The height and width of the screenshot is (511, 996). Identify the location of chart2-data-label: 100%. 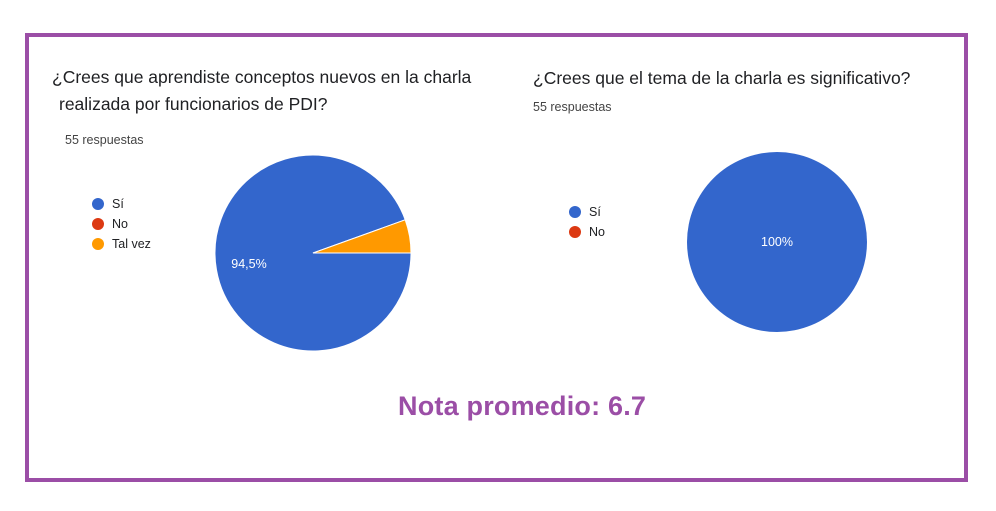
(777, 242).